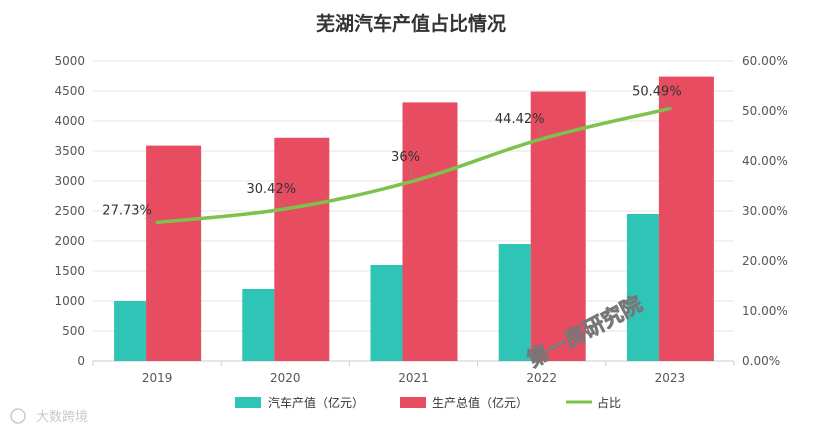 This screenshot has height=435, width=822. I want to click on left-tick-label: 3000, so click(69, 181).